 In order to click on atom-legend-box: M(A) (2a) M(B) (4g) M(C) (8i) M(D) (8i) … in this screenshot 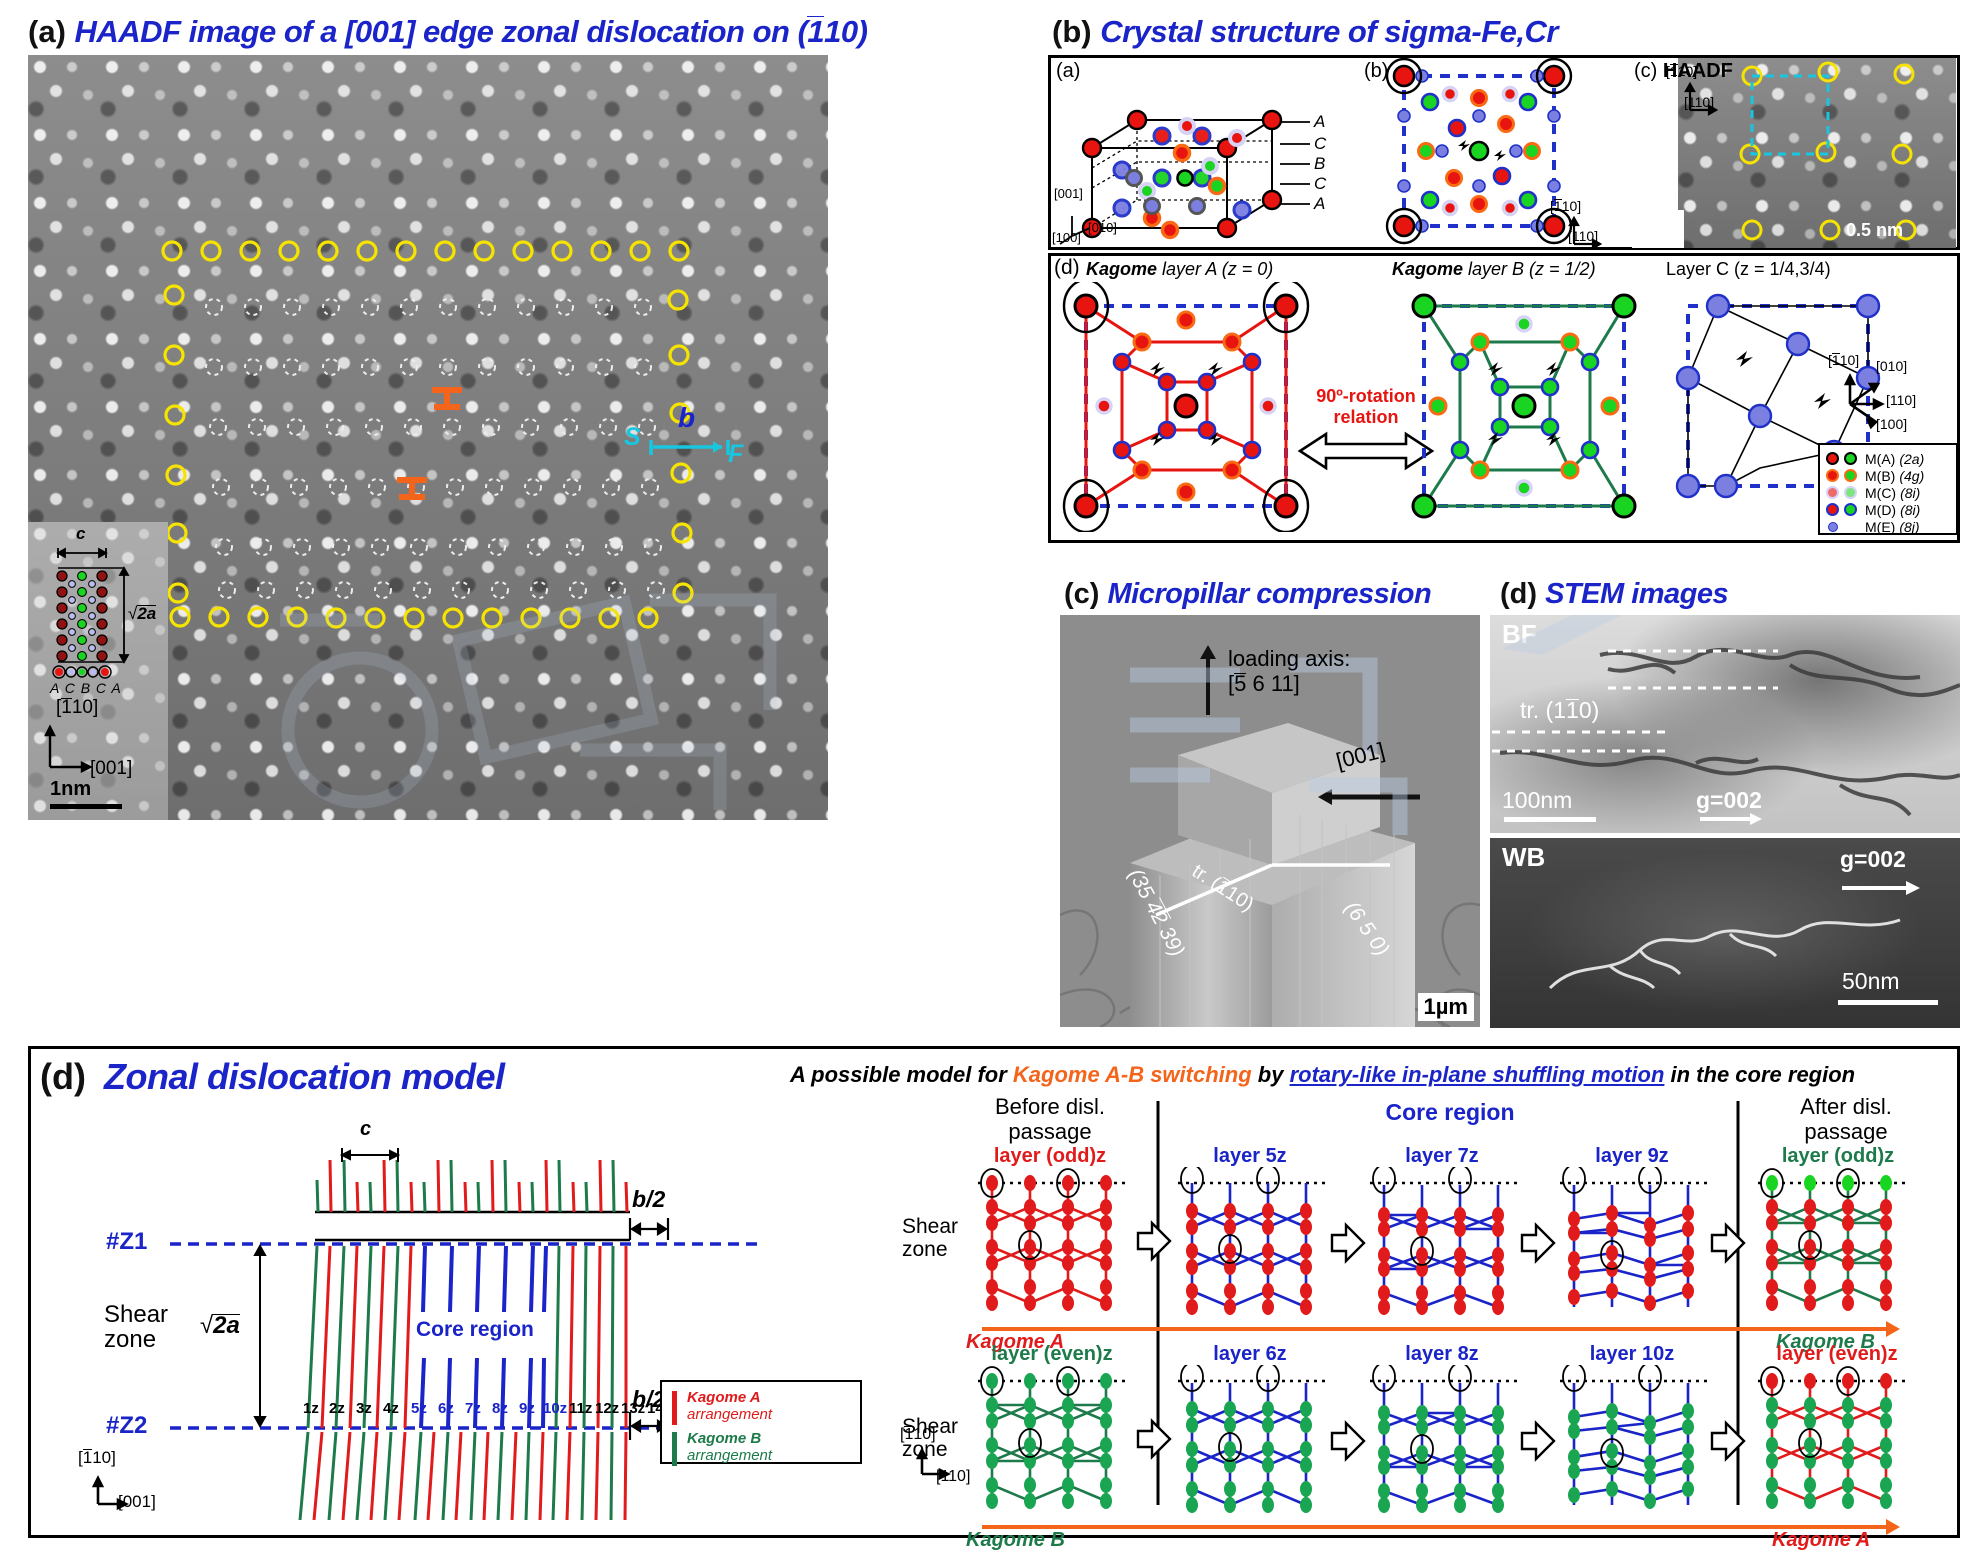, I will do `click(1888, 489)`.